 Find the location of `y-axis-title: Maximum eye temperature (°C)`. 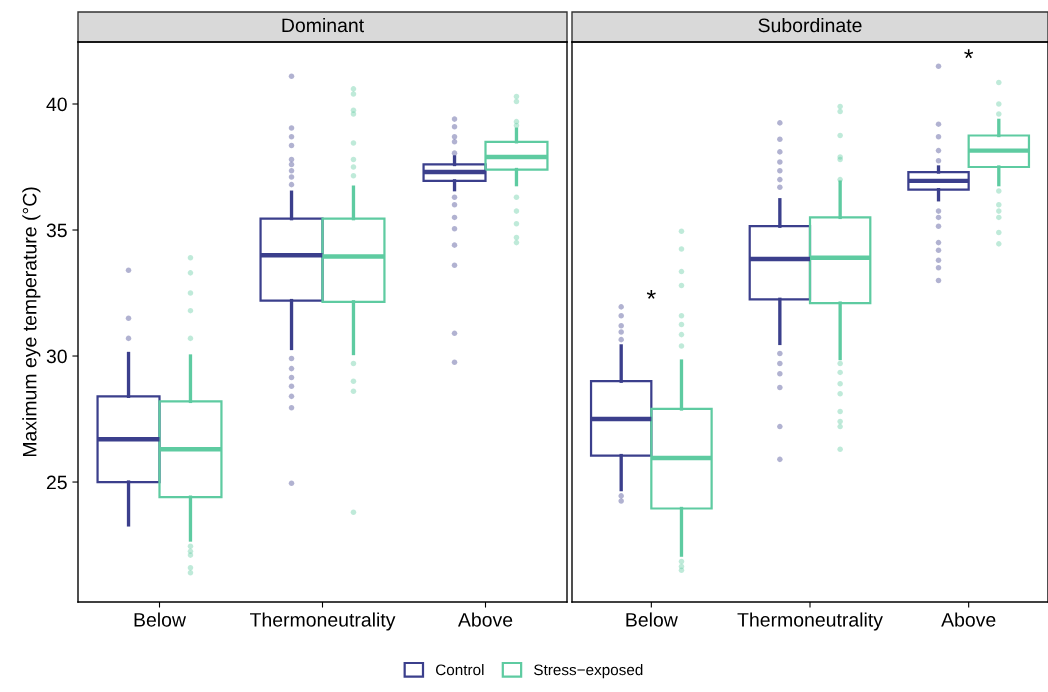

y-axis-title: Maximum eye temperature (°C) is located at coordinates (31, 322).